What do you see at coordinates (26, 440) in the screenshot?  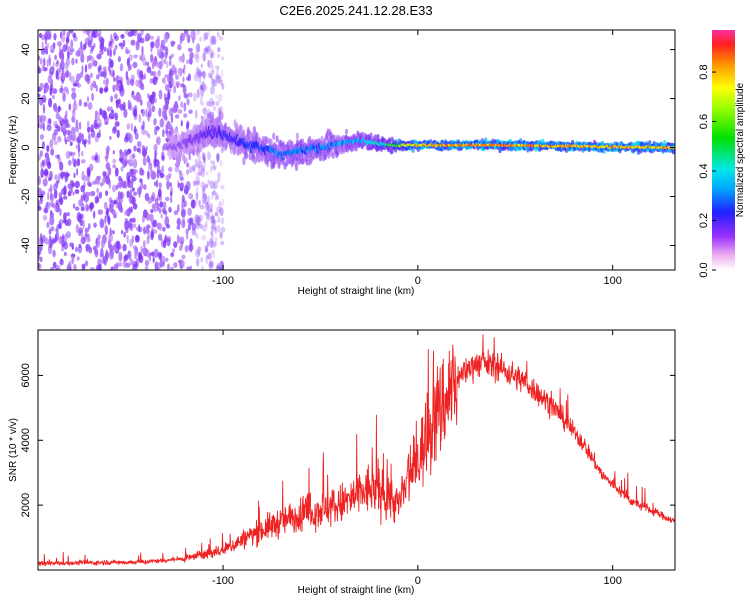 I see `snr-y-tick-label: 4000` at bounding box center [26, 440].